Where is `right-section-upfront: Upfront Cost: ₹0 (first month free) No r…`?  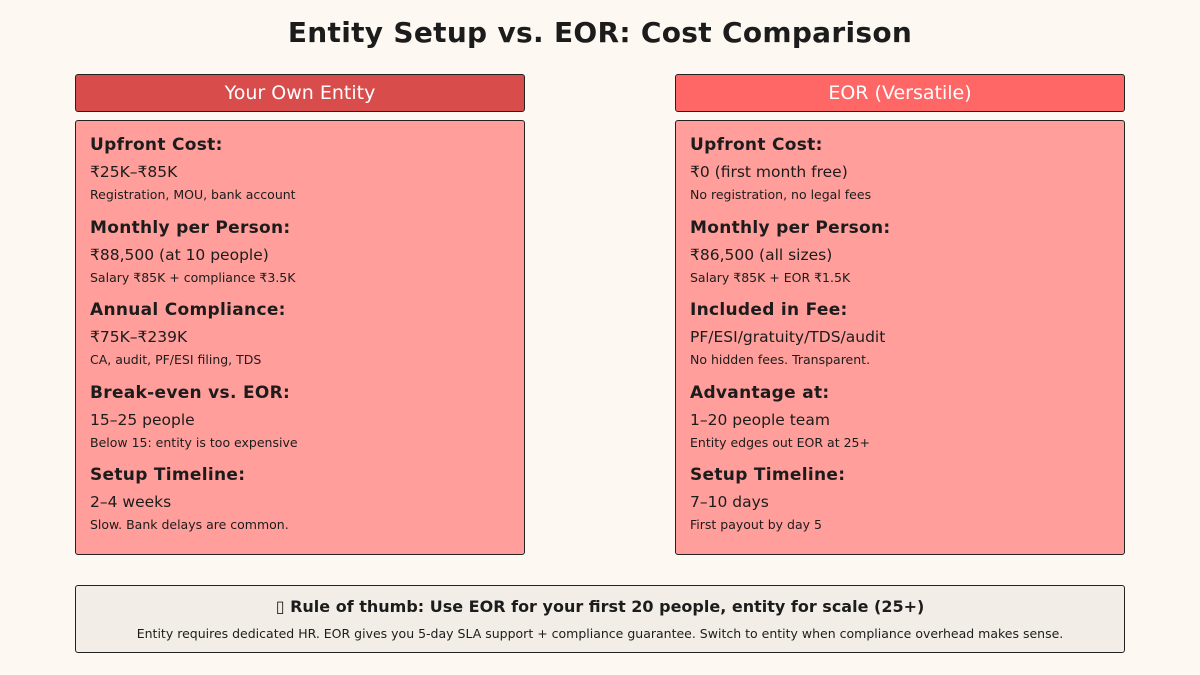
right-section-upfront: Upfront Cost: ₹0 (first month free) No r… is located at coordinates (900, 175).